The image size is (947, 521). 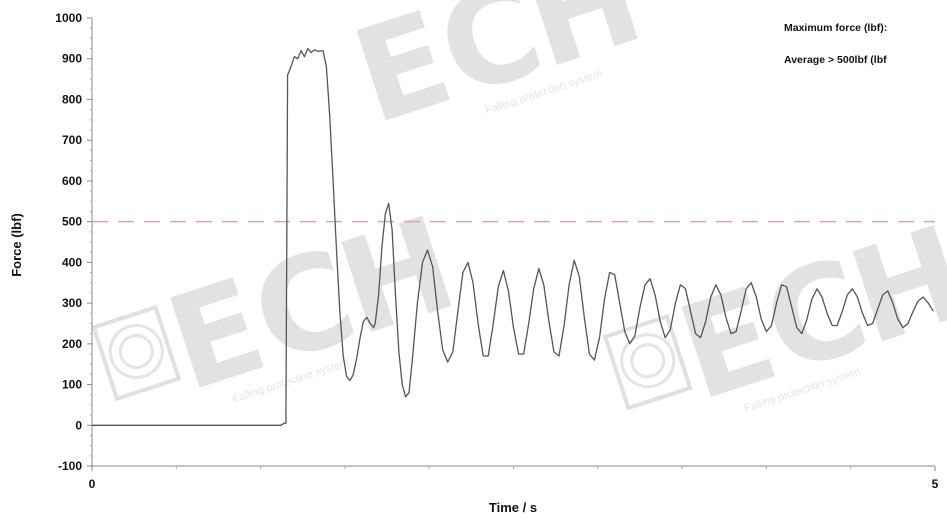 I want to click on y-tick-label: 400, so click(x=72, y=262).